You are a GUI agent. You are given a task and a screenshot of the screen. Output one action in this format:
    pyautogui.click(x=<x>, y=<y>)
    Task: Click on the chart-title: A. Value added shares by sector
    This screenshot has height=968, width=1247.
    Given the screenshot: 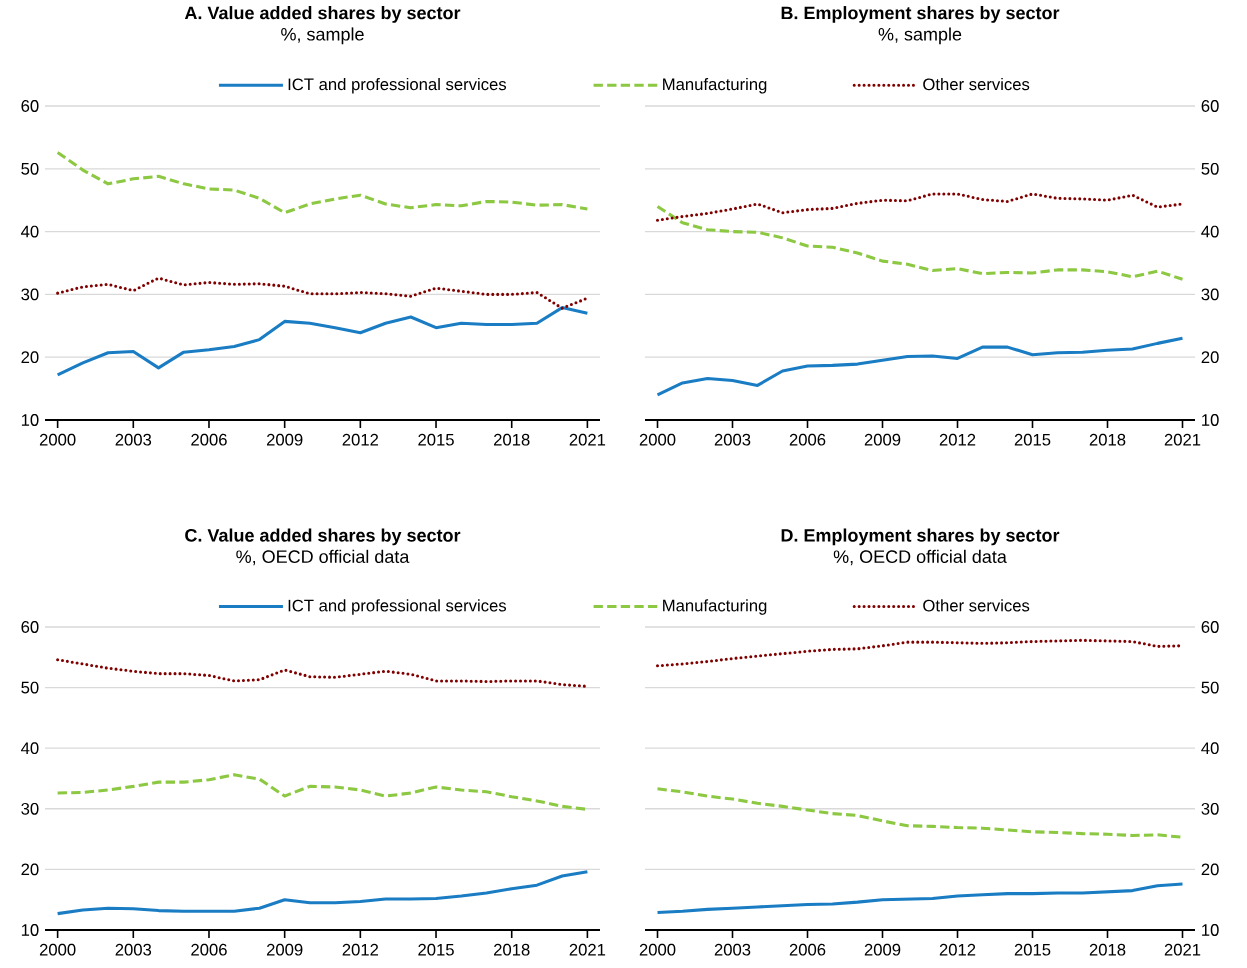 What is the action you would take?
    pyautogui.click(x=322, y=14)
    